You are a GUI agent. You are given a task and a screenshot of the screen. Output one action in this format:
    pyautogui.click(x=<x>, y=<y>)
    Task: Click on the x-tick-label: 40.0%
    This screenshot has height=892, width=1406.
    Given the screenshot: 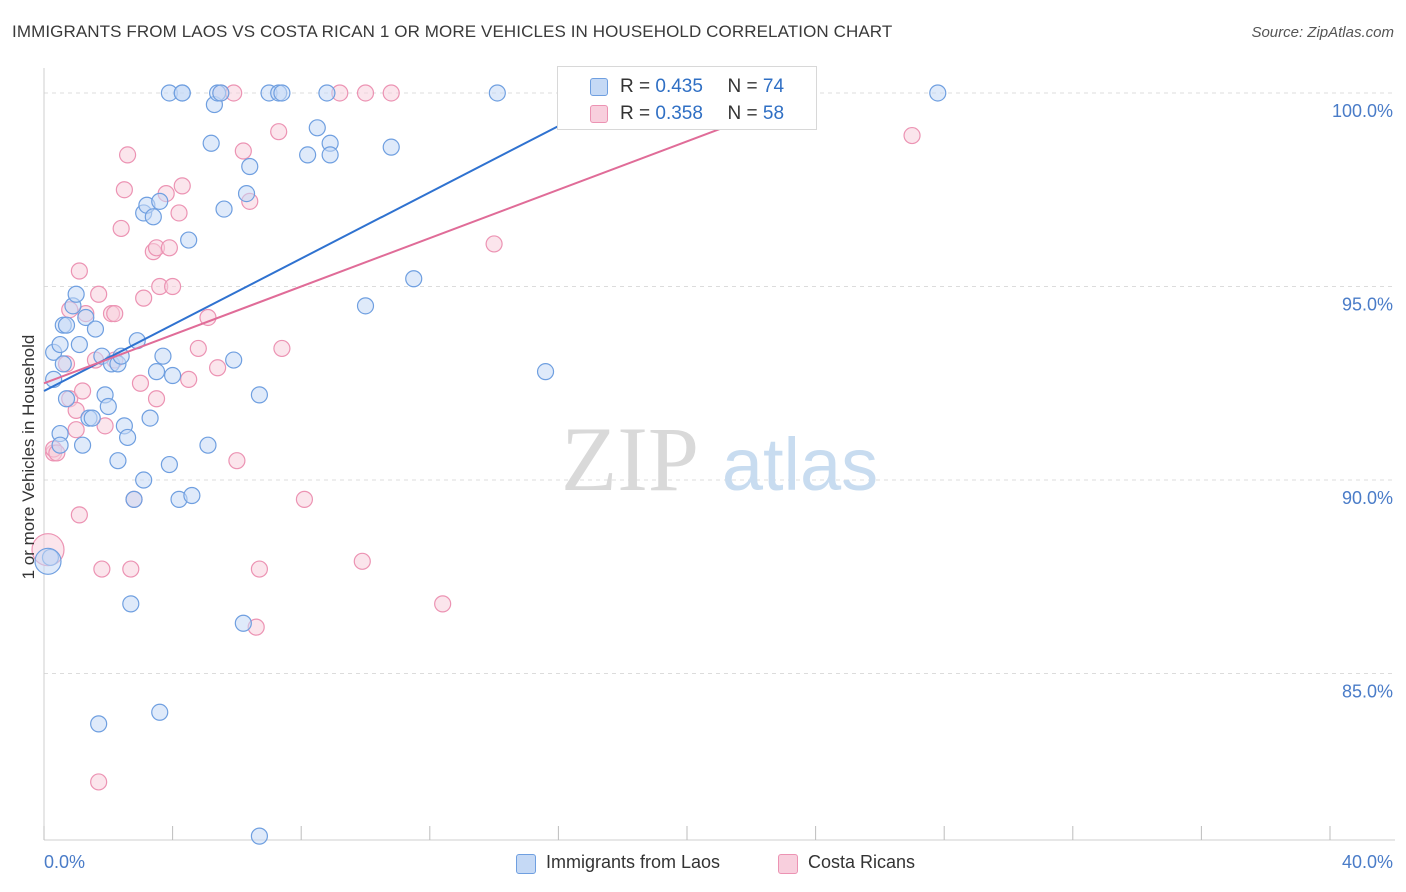 What is the action you would take?
    pyautogui.click(x=1367, y=862)
    